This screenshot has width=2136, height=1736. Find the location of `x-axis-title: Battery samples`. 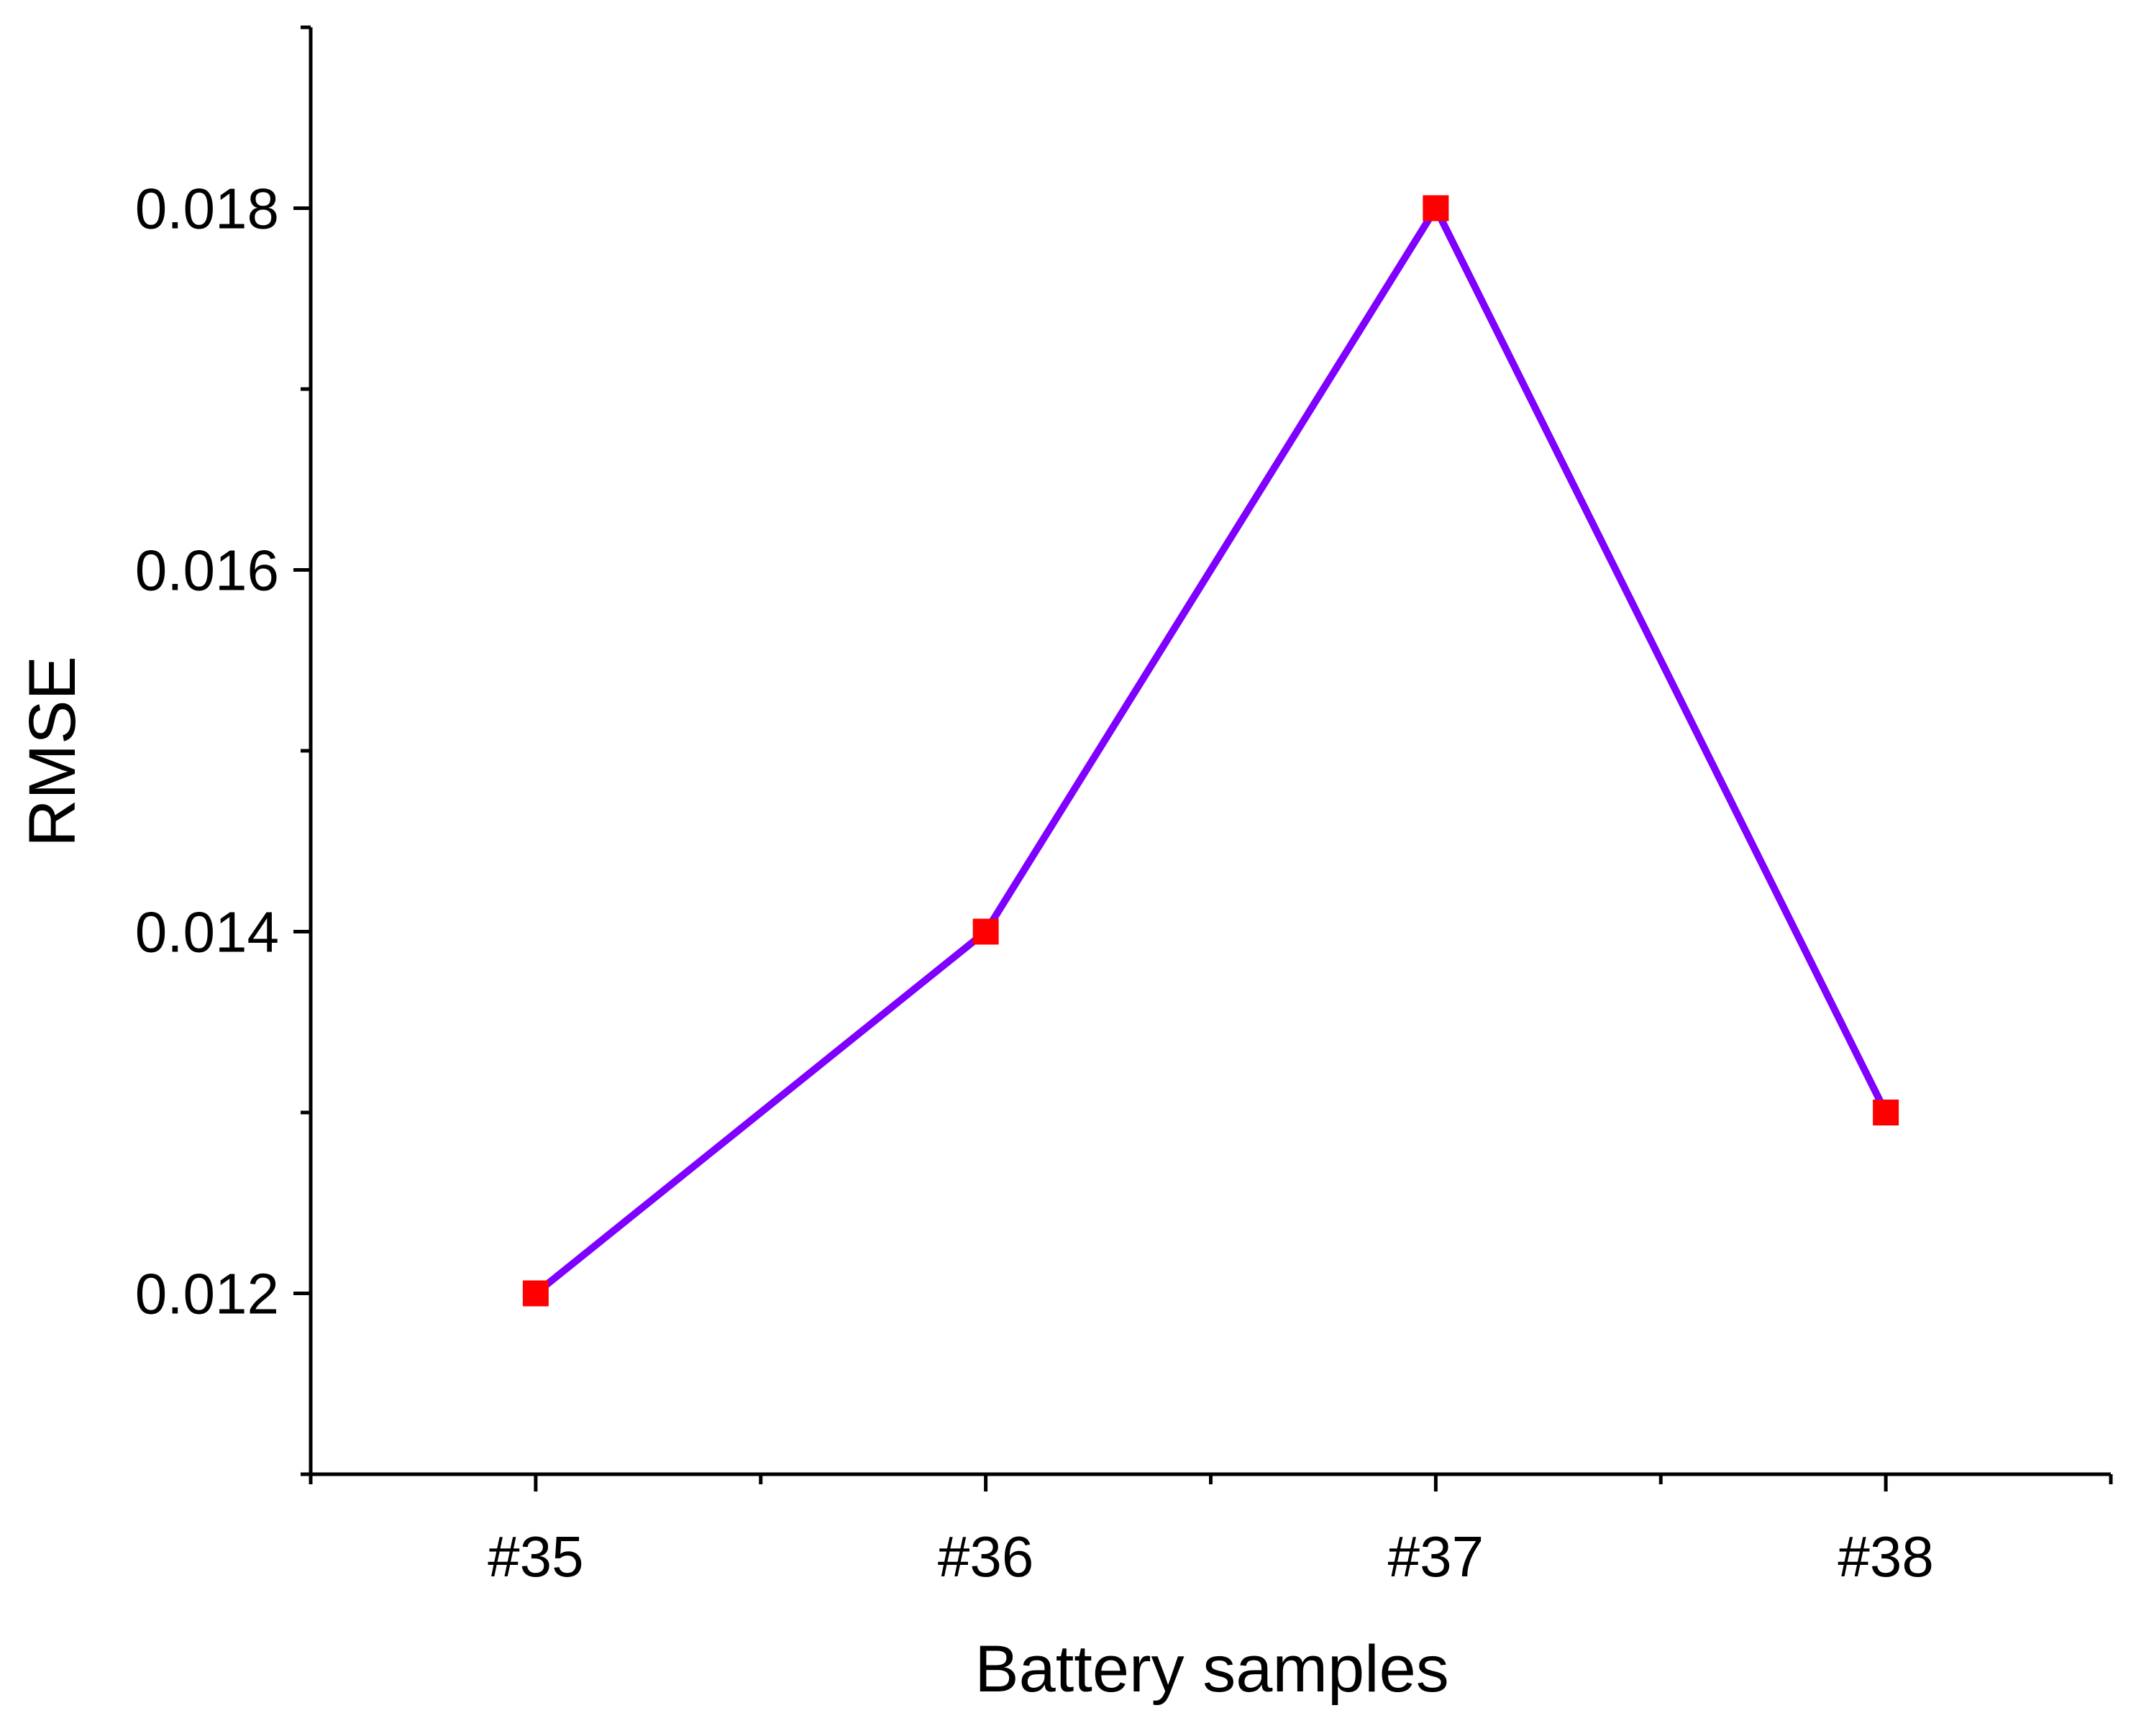

x-axis-title: Battery samples is located at coordinates (1212, 1669).